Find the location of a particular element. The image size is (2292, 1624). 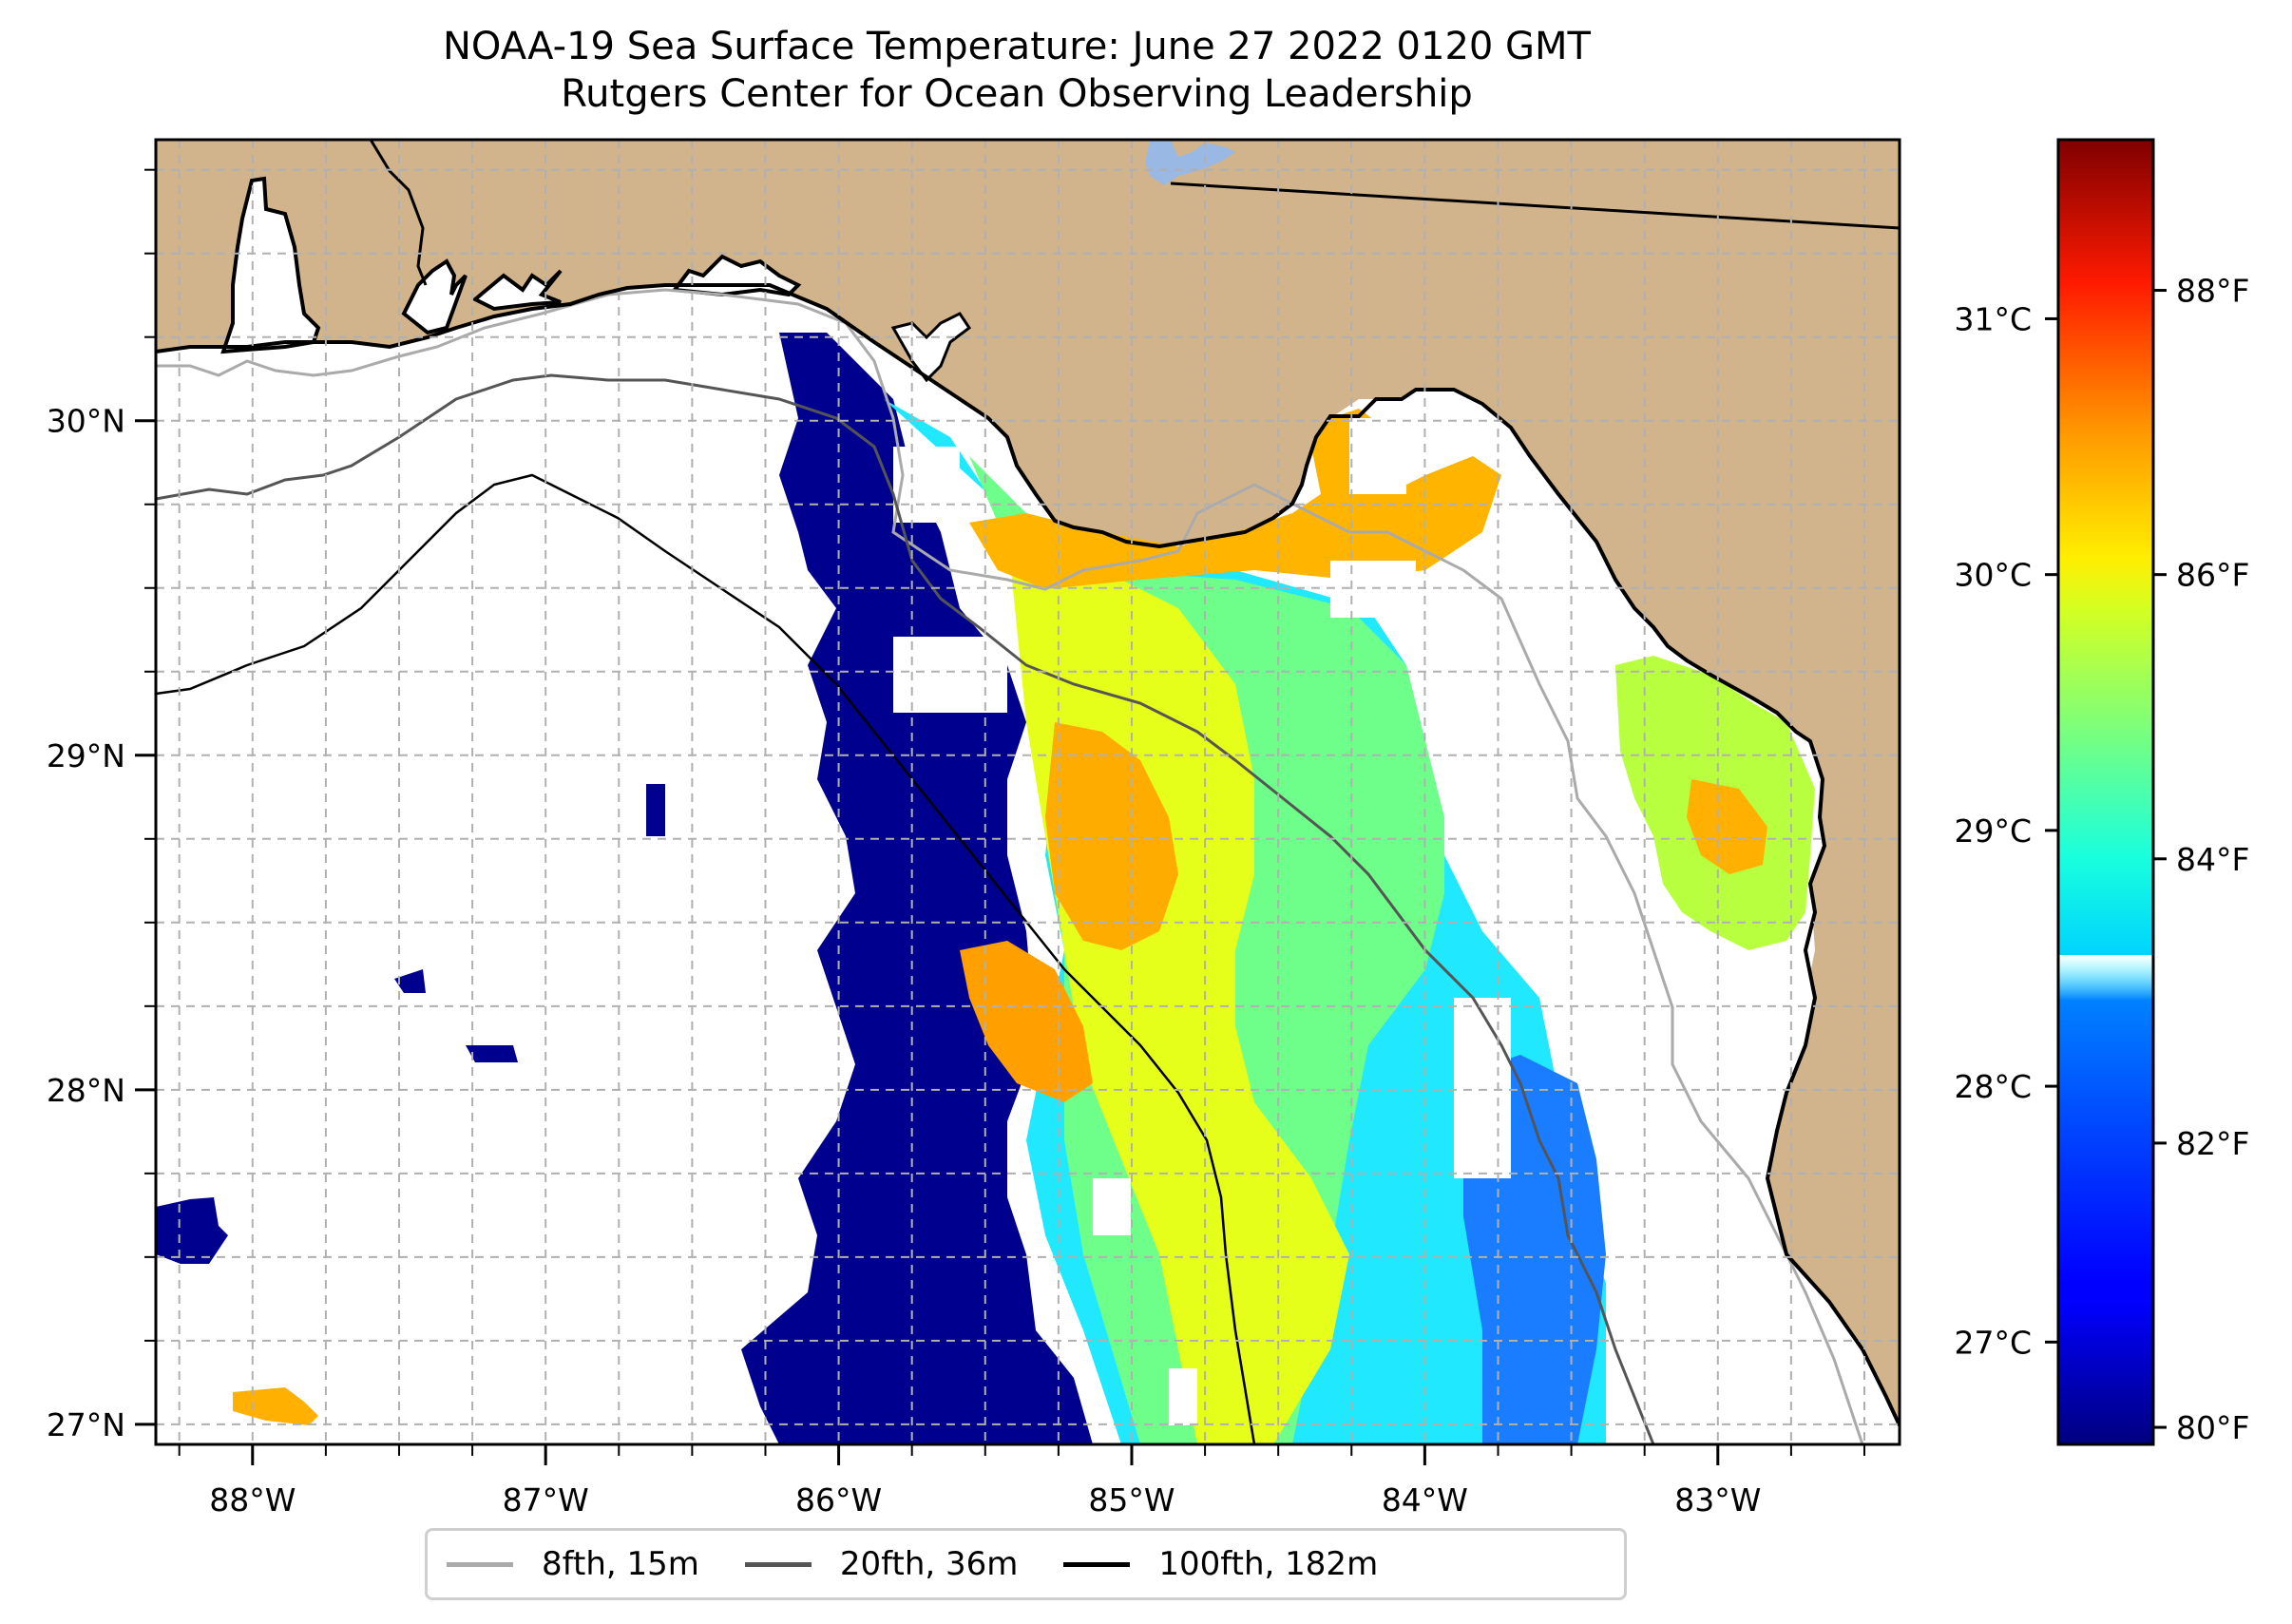

choctawhatchee-bay is located at coordinates (517, 290).